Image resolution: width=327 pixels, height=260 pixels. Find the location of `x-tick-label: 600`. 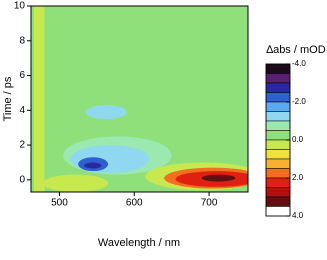

x-tick-label: 600 is located at coordinates (134, 203).